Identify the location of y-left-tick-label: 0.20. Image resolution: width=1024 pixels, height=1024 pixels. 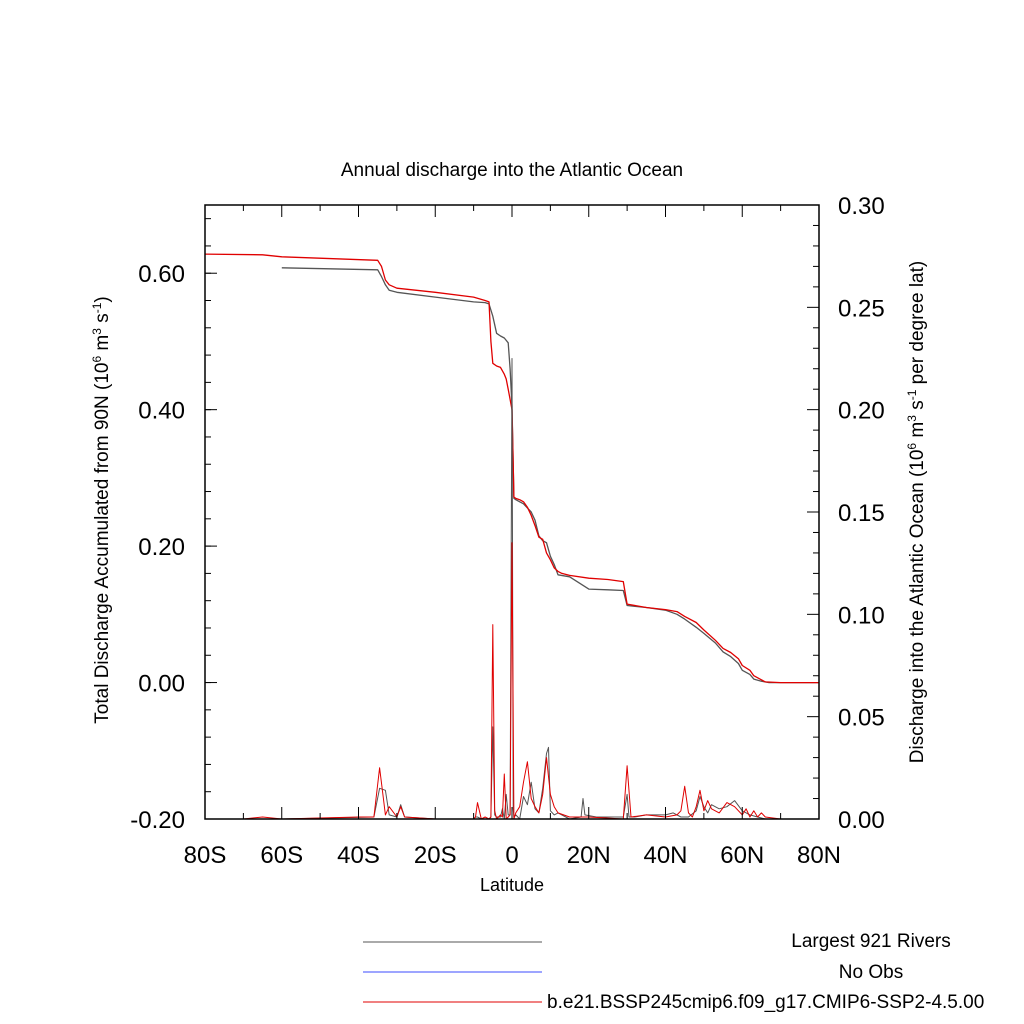
(161, 547).